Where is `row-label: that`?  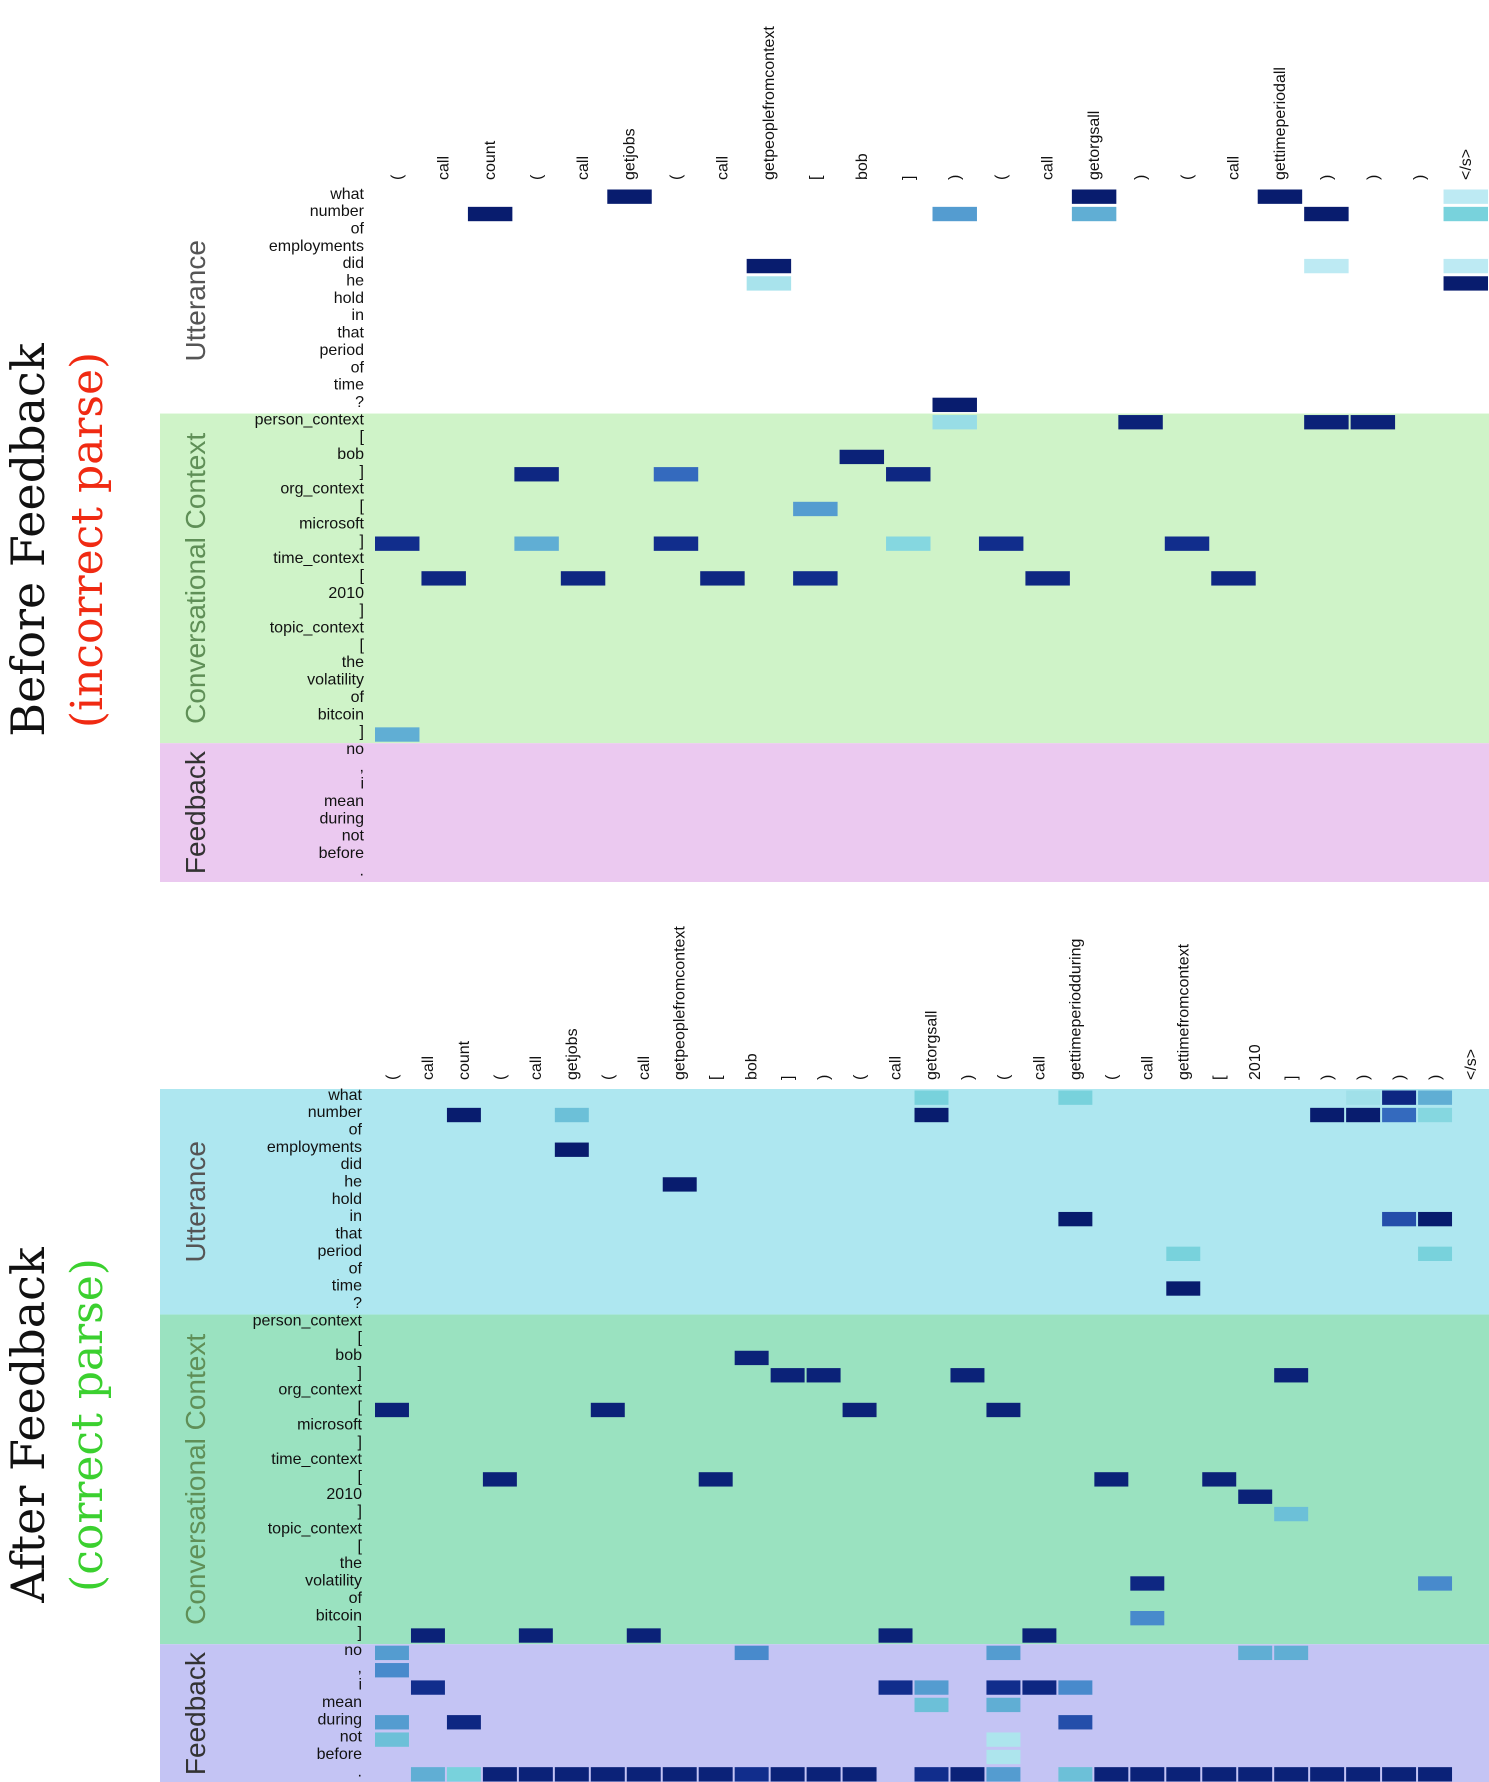 row-label: that is located at coordinates (348, 1234).